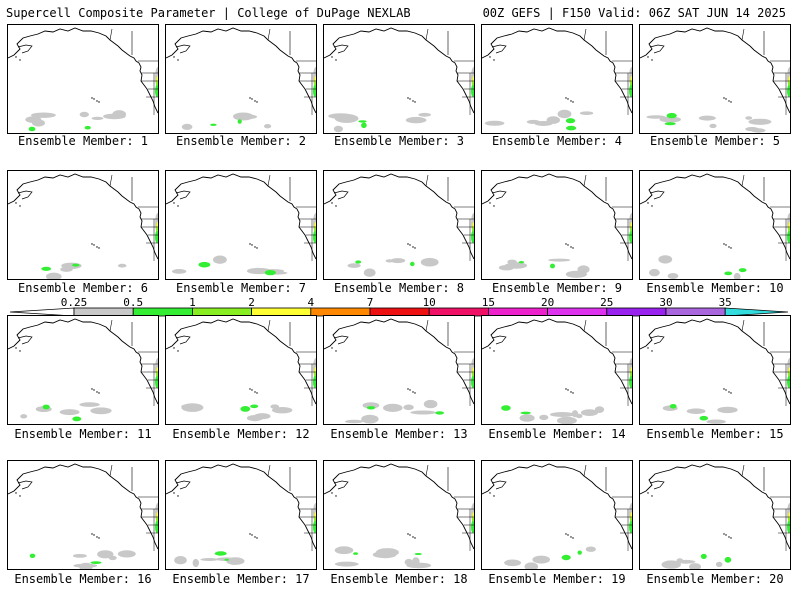  Describe the element at coordinates (429, 302) in the screenshot. I see `legend-tick-label: 10` at that location.